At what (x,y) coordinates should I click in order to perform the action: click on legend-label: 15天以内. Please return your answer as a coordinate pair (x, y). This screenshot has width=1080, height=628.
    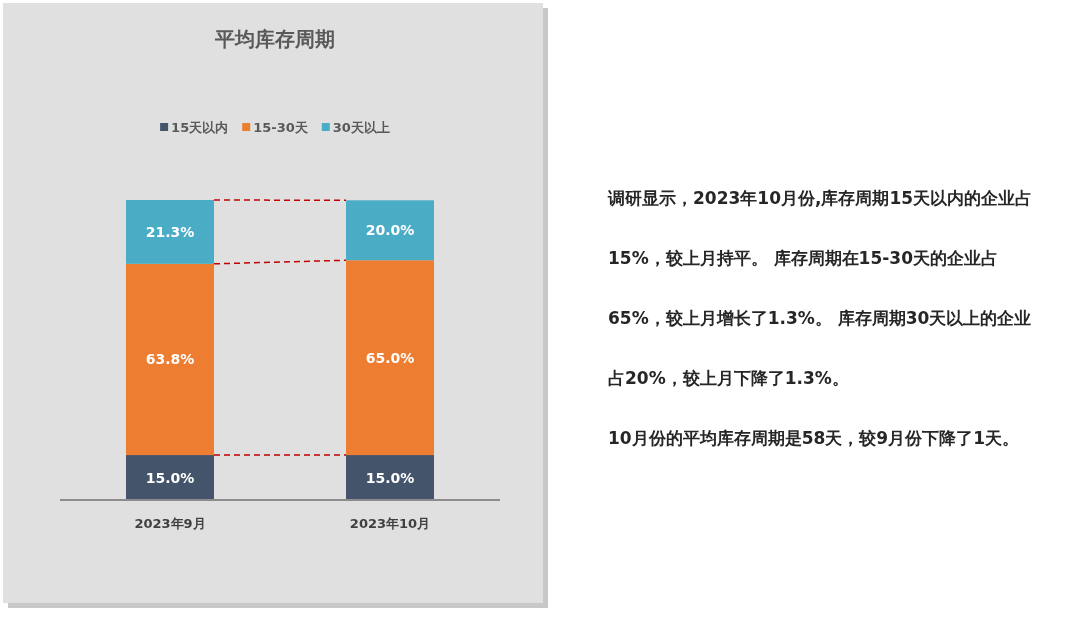
    Looking at the image, I should click on (200, 127).